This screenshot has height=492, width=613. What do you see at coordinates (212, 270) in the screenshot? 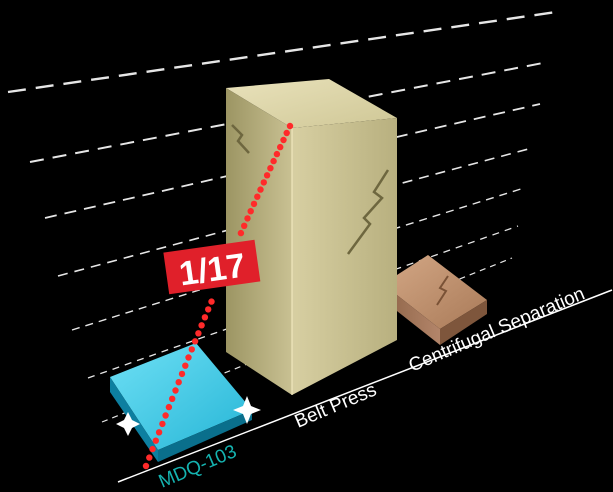
I see `ratio-annotation-text: 1/17` at bounding box center [212, 270].